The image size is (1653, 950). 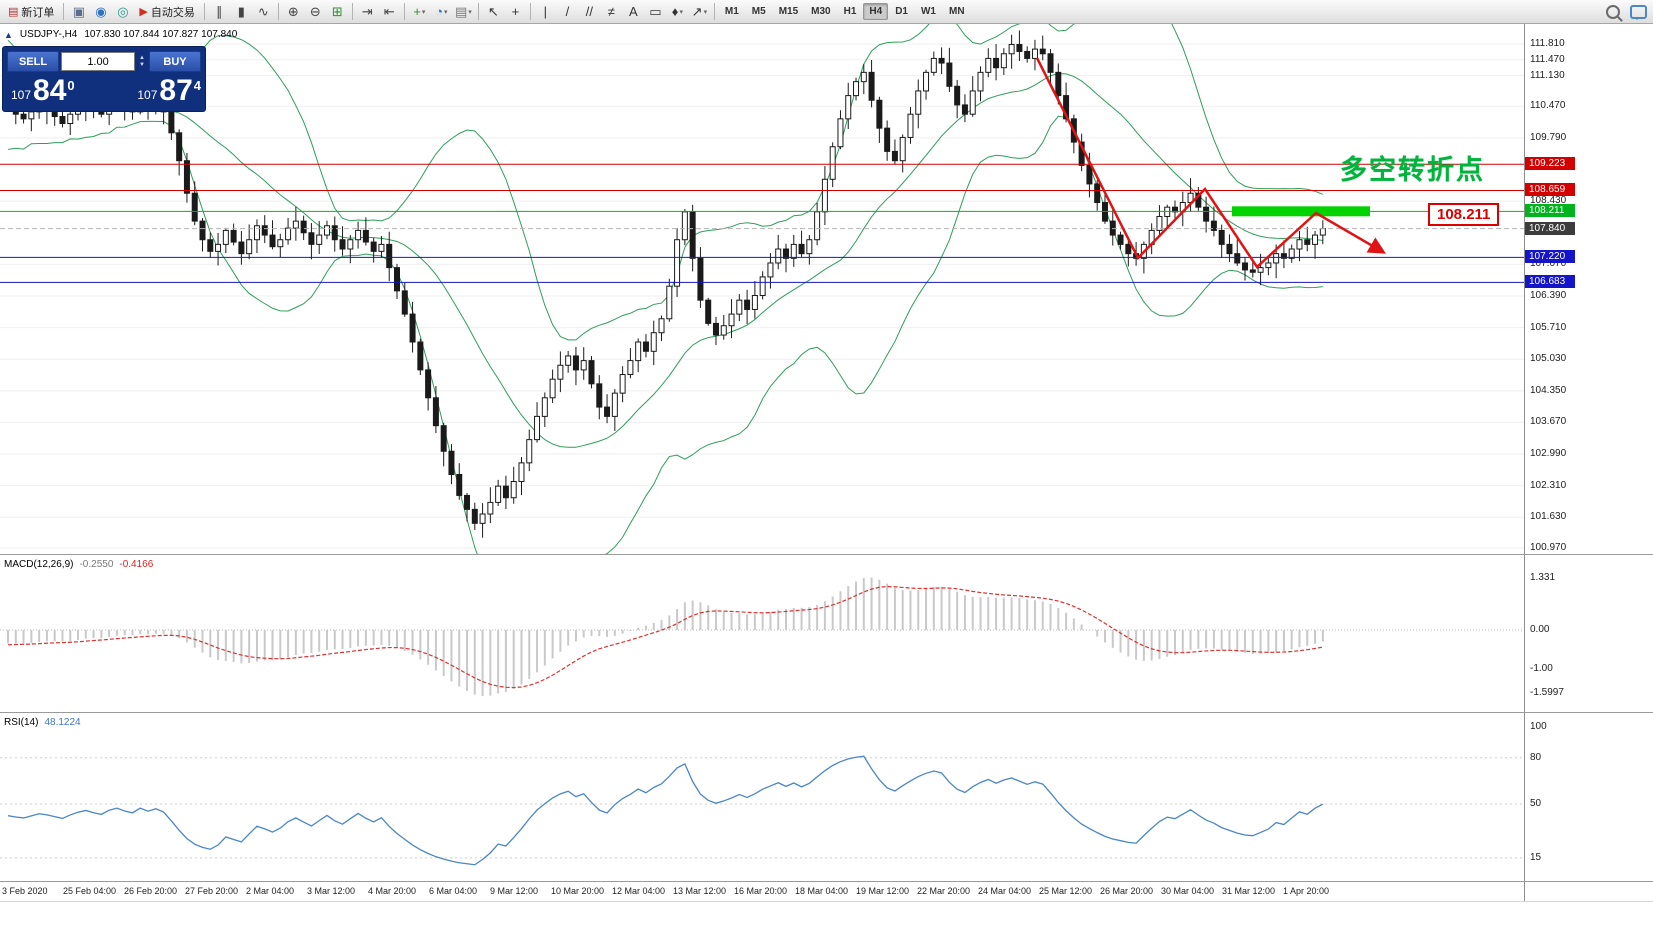 I want to click on auto-trading-button: ▶, so click(x=143, y=12).